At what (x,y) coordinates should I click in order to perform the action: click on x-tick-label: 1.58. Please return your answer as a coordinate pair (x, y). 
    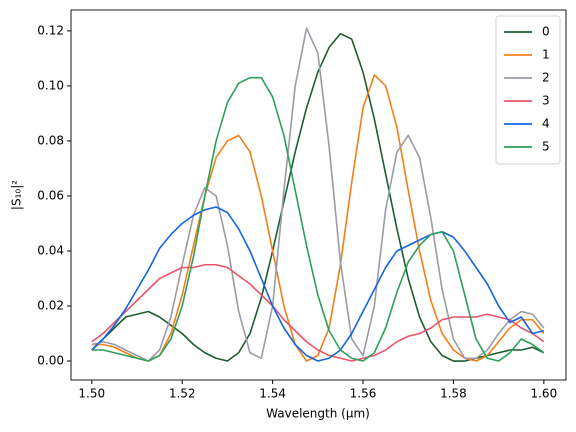
    Looking at the image, I should click on (453, 394).